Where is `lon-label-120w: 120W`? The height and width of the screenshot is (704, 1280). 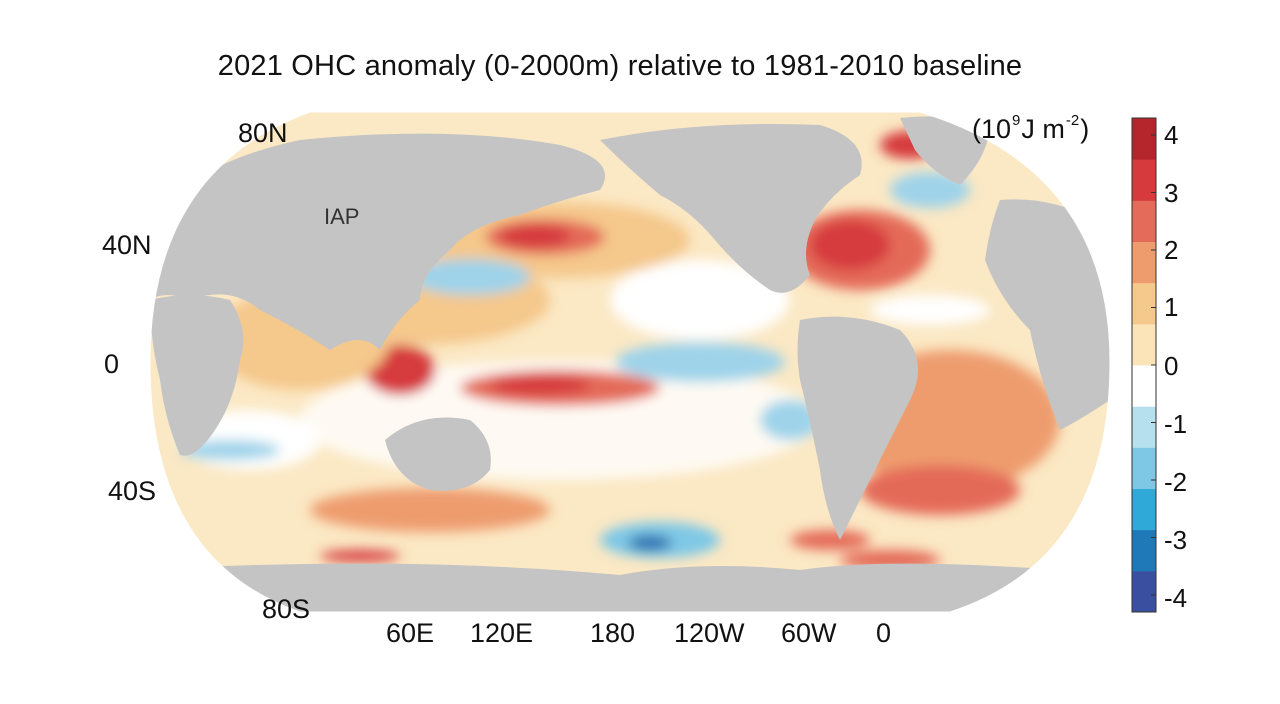
lon-label-120w: 120W is located at coordinates (709, 633).